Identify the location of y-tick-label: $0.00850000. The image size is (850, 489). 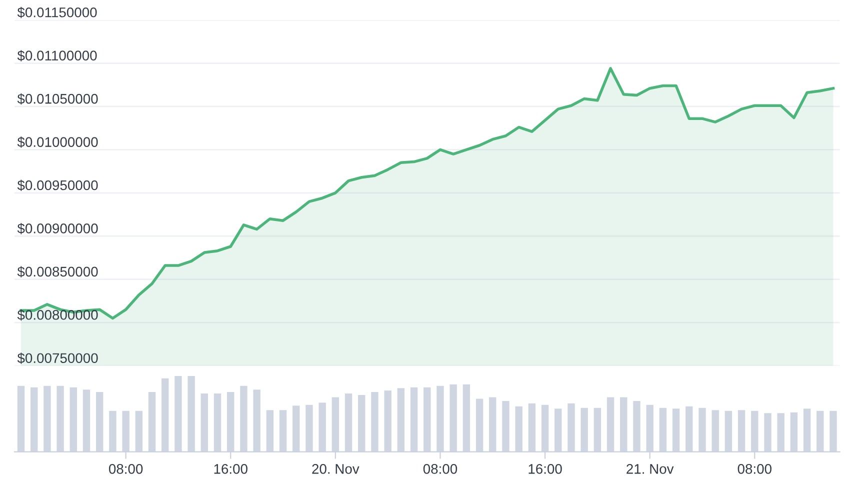
(57, 272).